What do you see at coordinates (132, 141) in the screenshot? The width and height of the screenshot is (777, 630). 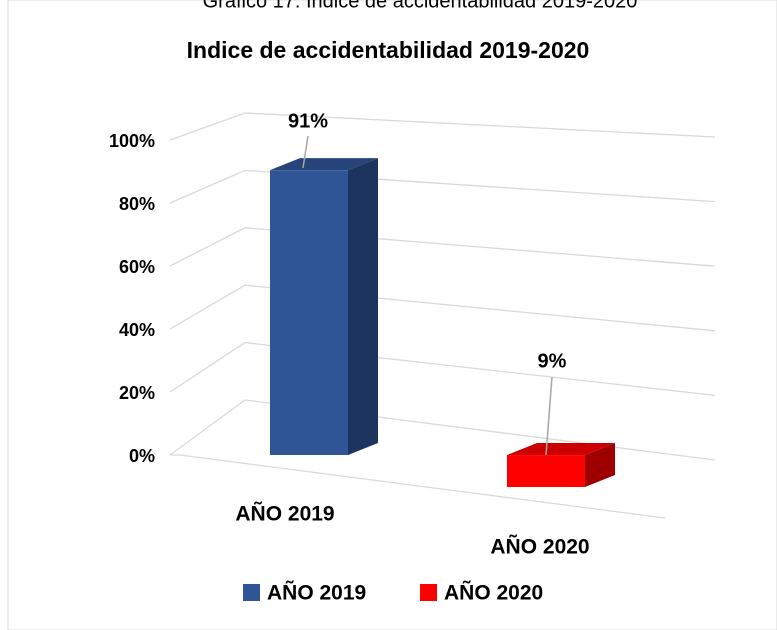 I see `y-tick-label: 100%` at bounding box center [132, 141].